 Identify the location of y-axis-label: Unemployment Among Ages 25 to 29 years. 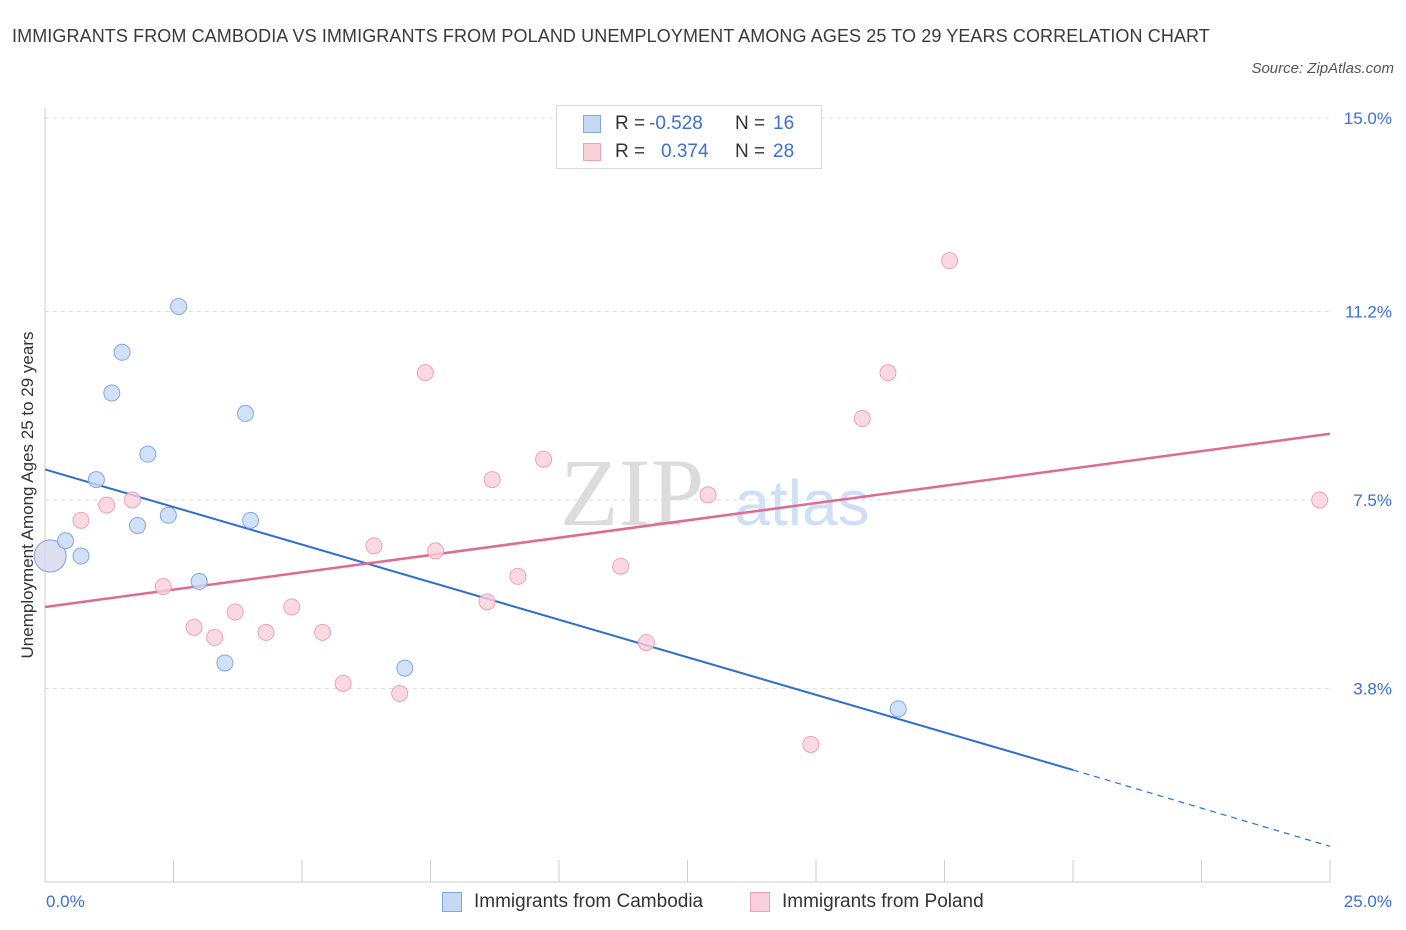
(27, 495).